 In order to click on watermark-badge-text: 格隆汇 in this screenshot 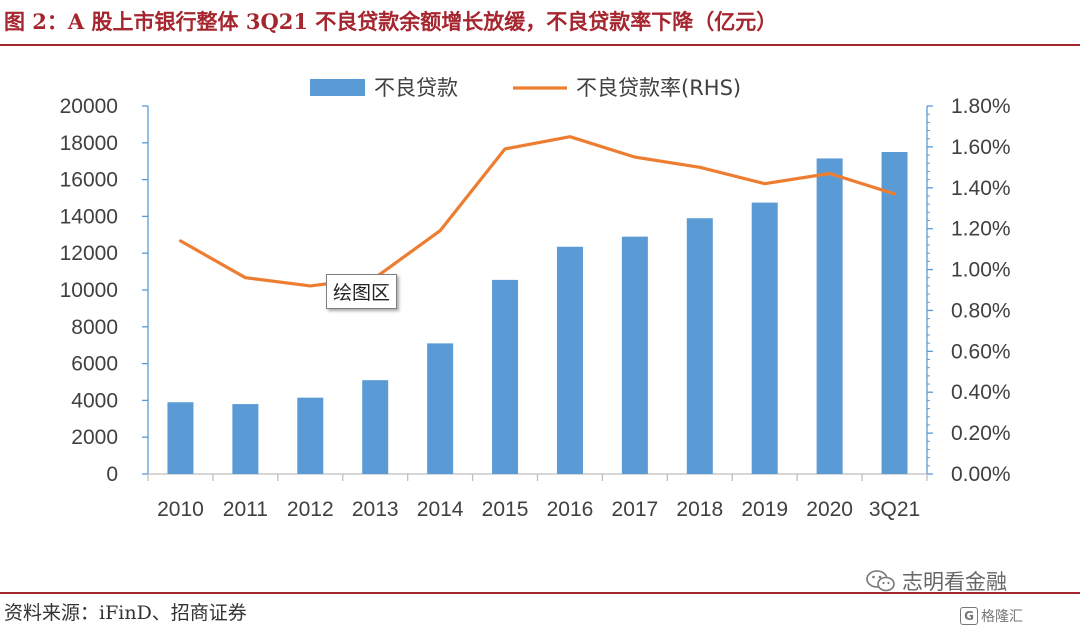, I will do `click(1002, 617)`.